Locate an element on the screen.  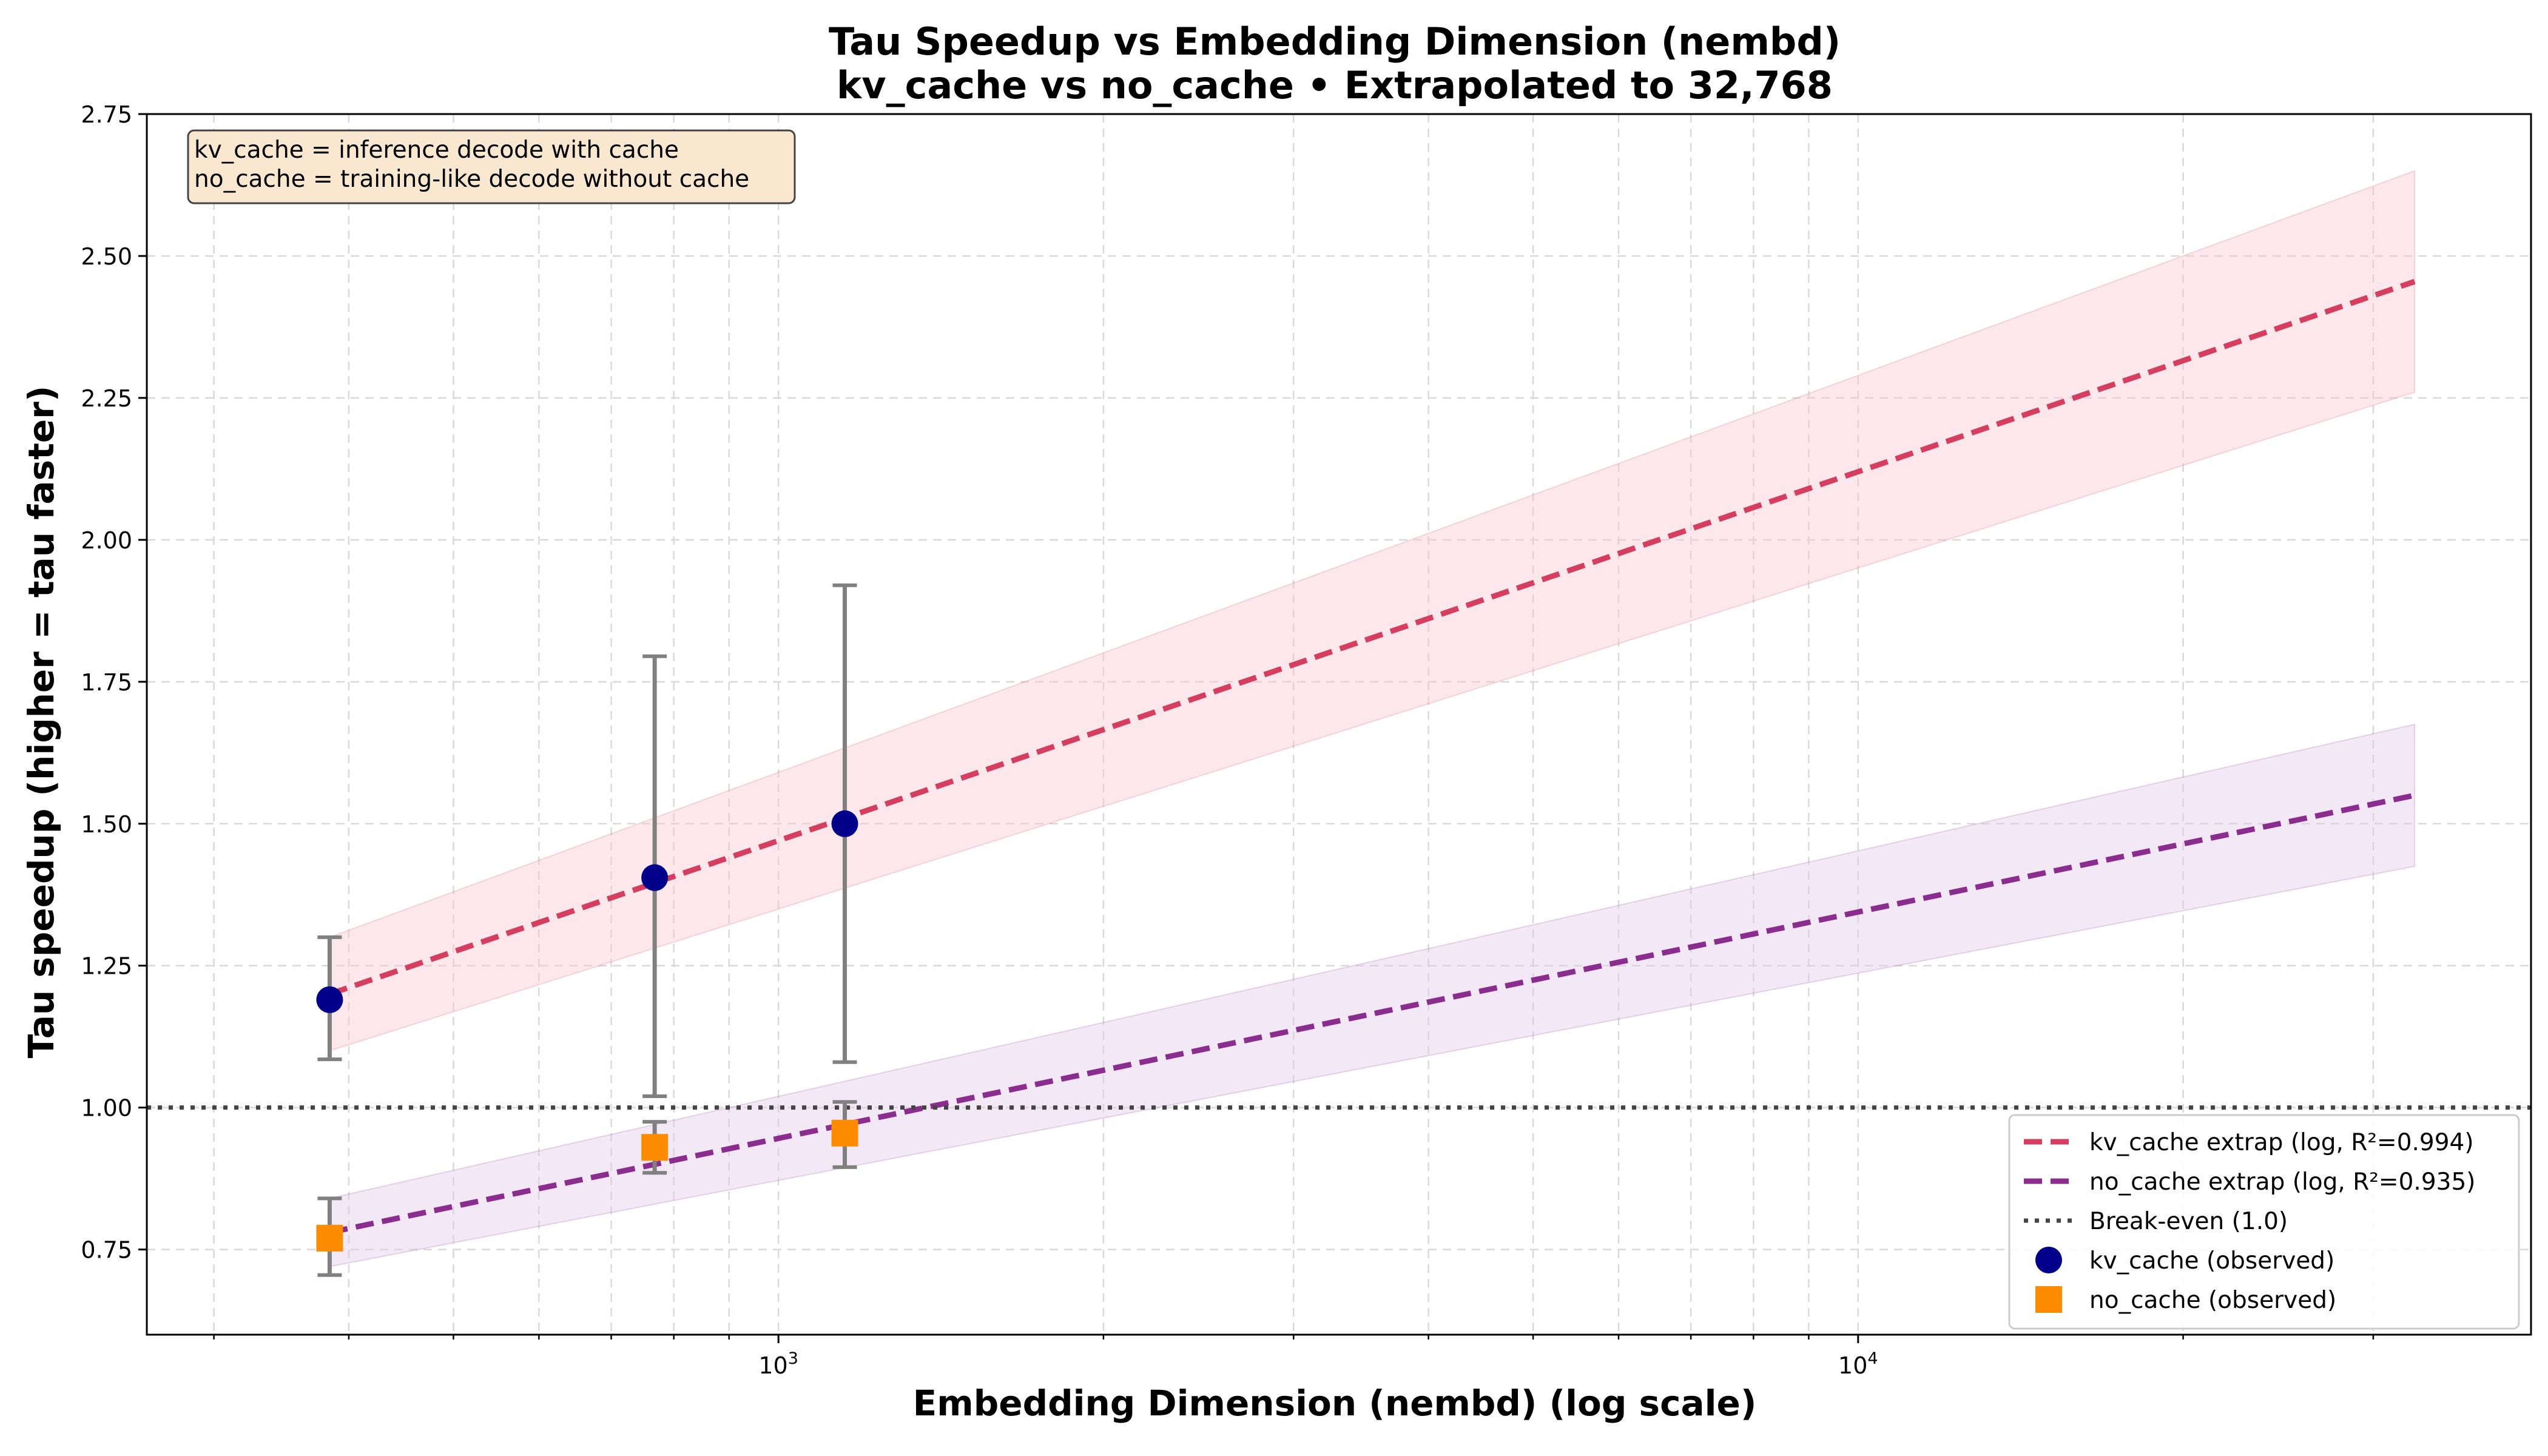
annotation-background is located at coordinates (491, 166).